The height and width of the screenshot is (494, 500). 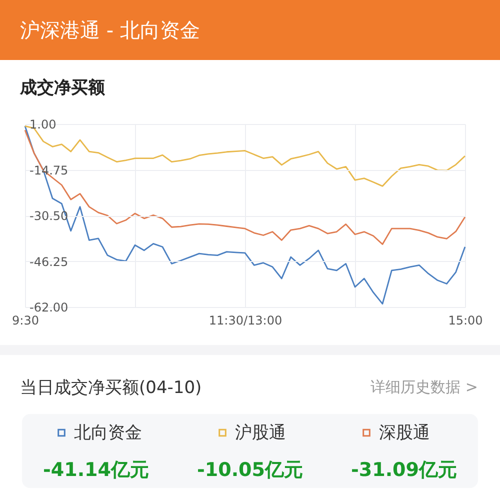 I want to click on text: -41.14亿元, so click(x=96, y=470).